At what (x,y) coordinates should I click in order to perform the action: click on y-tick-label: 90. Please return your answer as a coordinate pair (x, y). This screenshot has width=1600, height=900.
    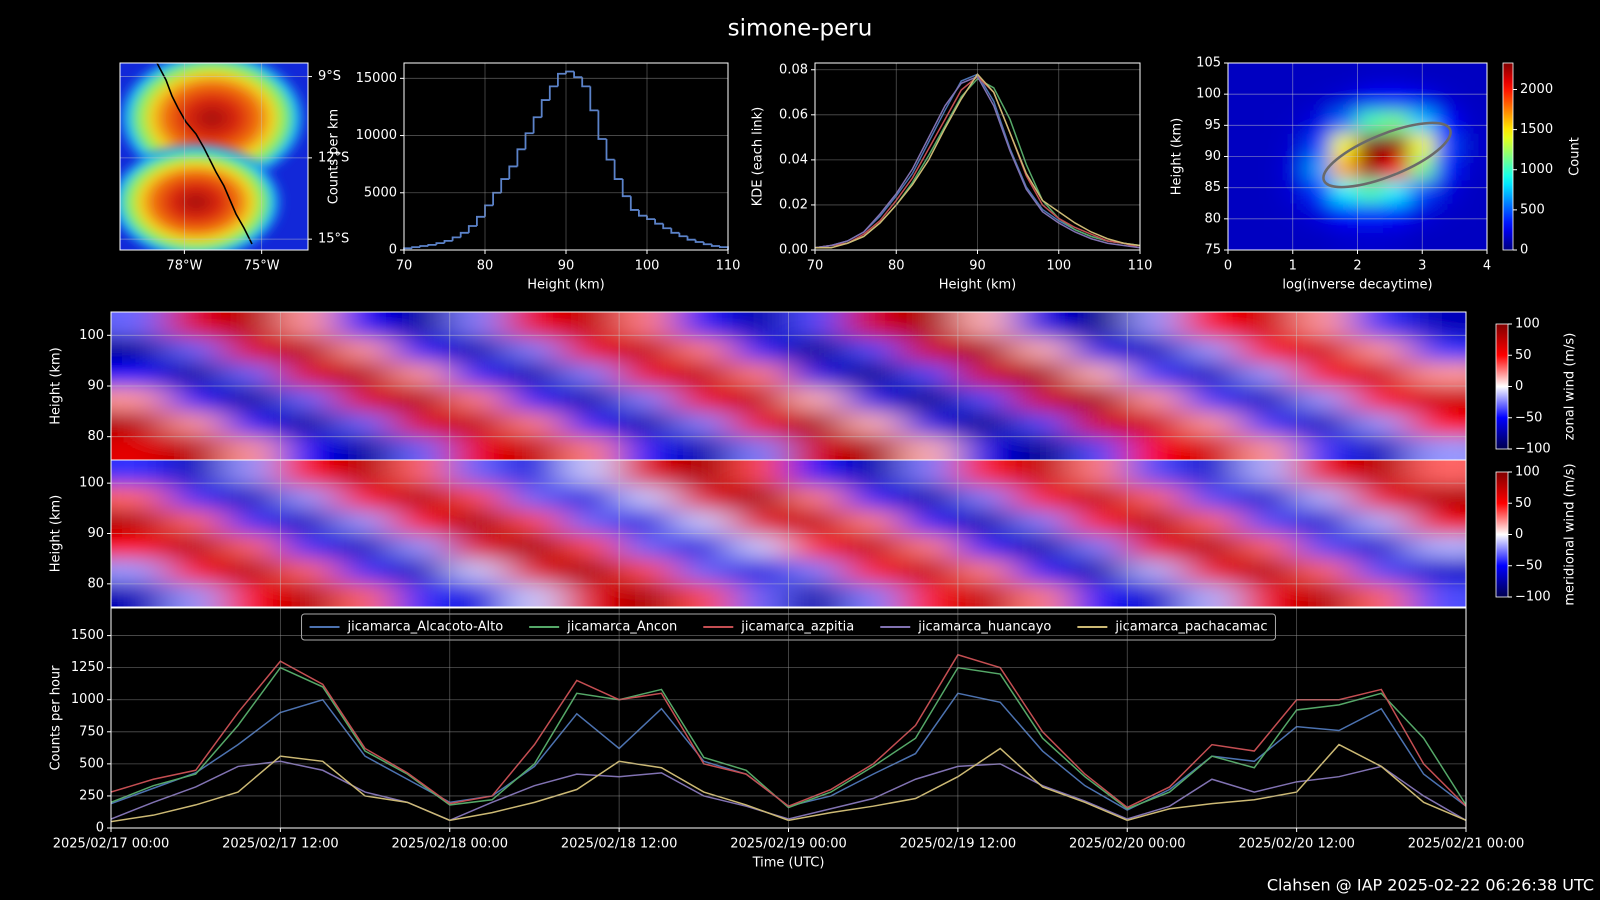
    Looking at the image, I should click on (95, 386).